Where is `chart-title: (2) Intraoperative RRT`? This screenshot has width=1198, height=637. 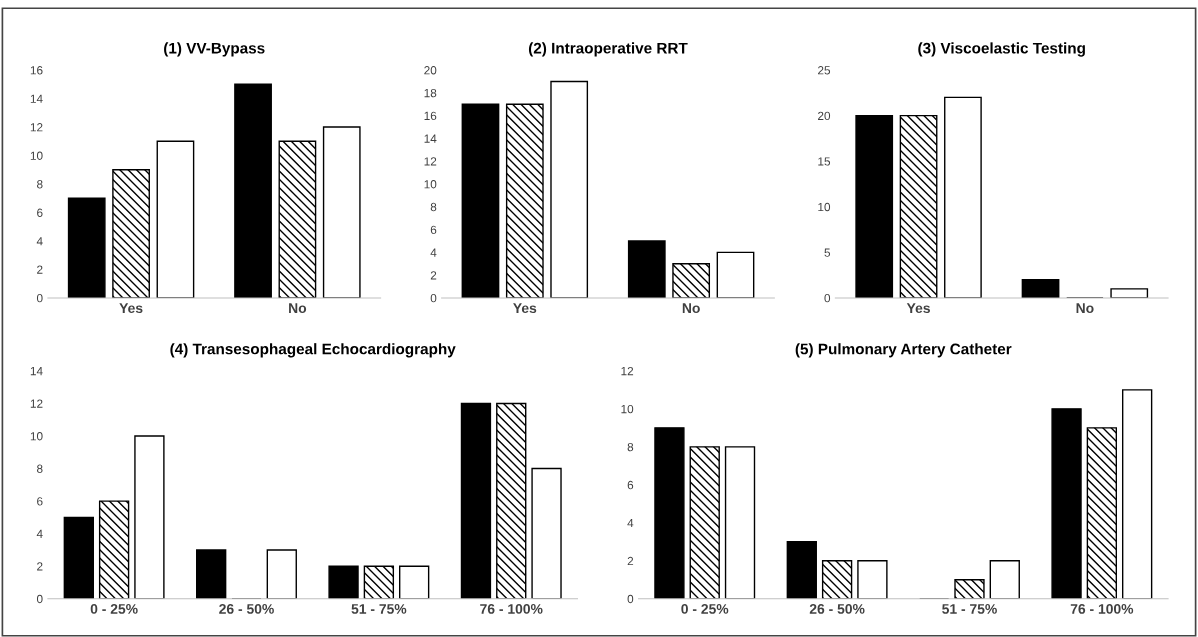
chart-title: (2) Intraoperative RRT is located at coordinates (608, 49).